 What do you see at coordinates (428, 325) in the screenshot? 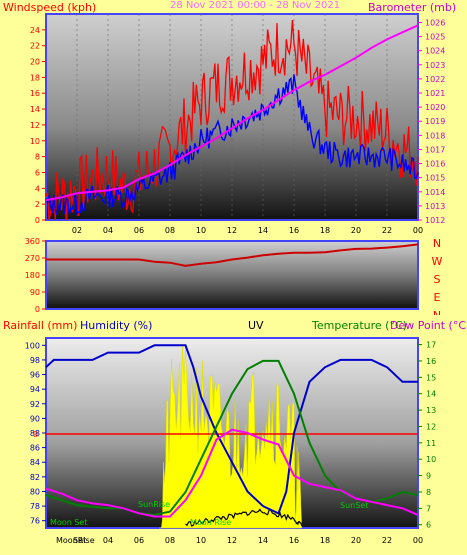
I see `dewpoint-axis-label: Dew Point (°C)` at bounding box center [428, 325].